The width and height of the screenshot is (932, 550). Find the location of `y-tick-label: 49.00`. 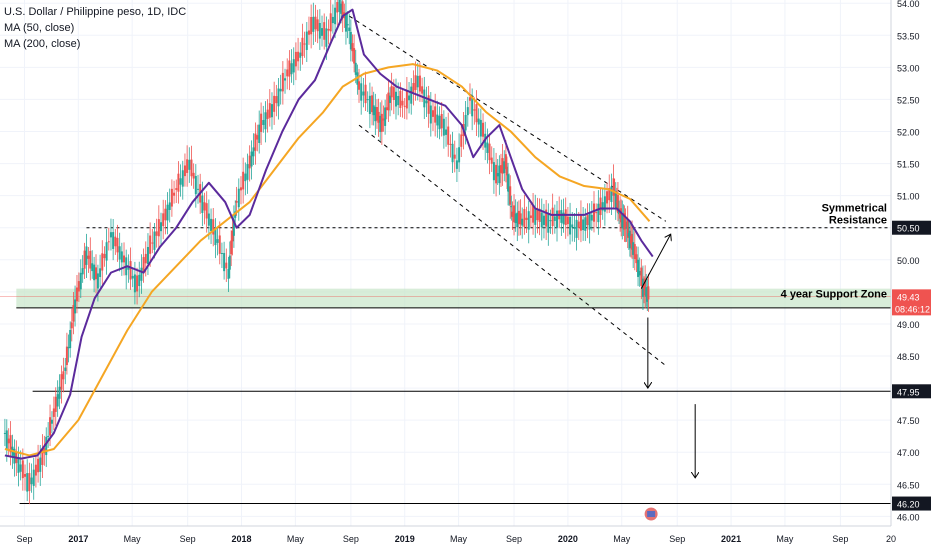

y-tick-label: 49.00 is located at coordinates (908, 325).